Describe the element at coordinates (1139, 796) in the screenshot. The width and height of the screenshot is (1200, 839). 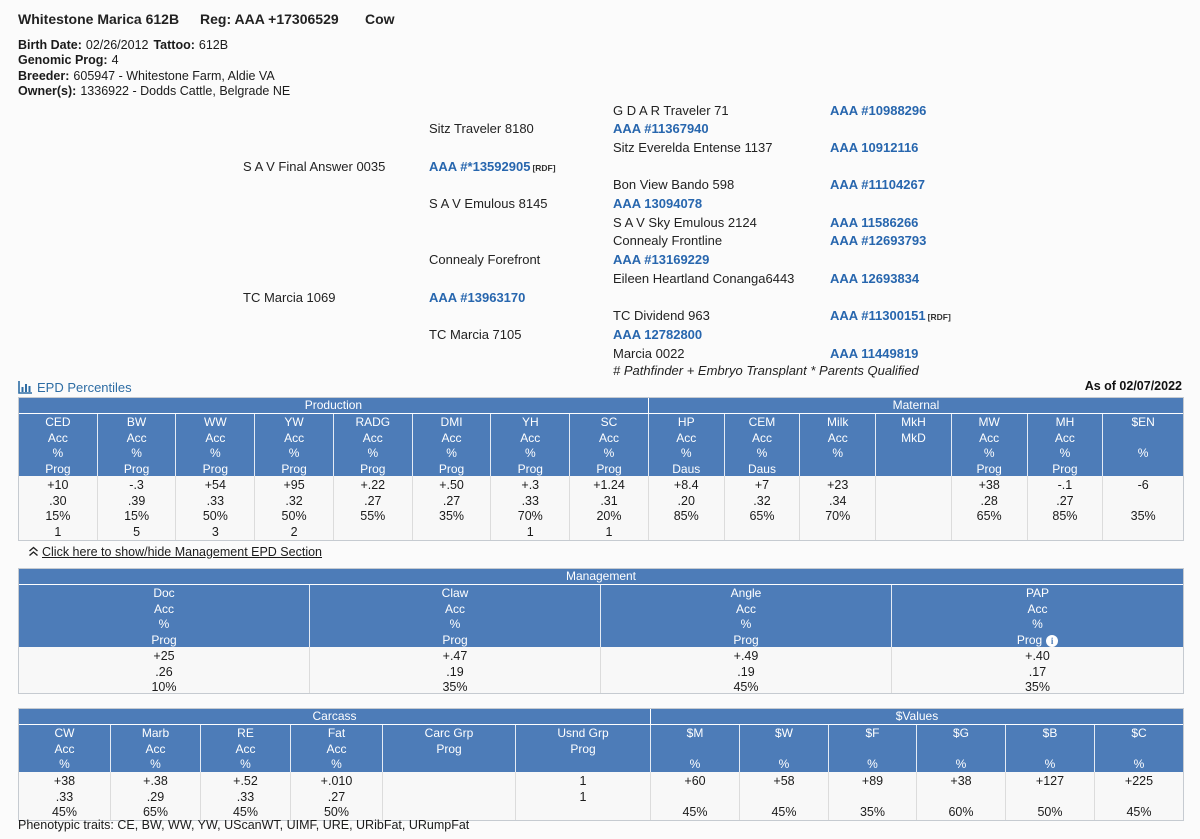
I see `column-values-dc: +225 45%` at that location.